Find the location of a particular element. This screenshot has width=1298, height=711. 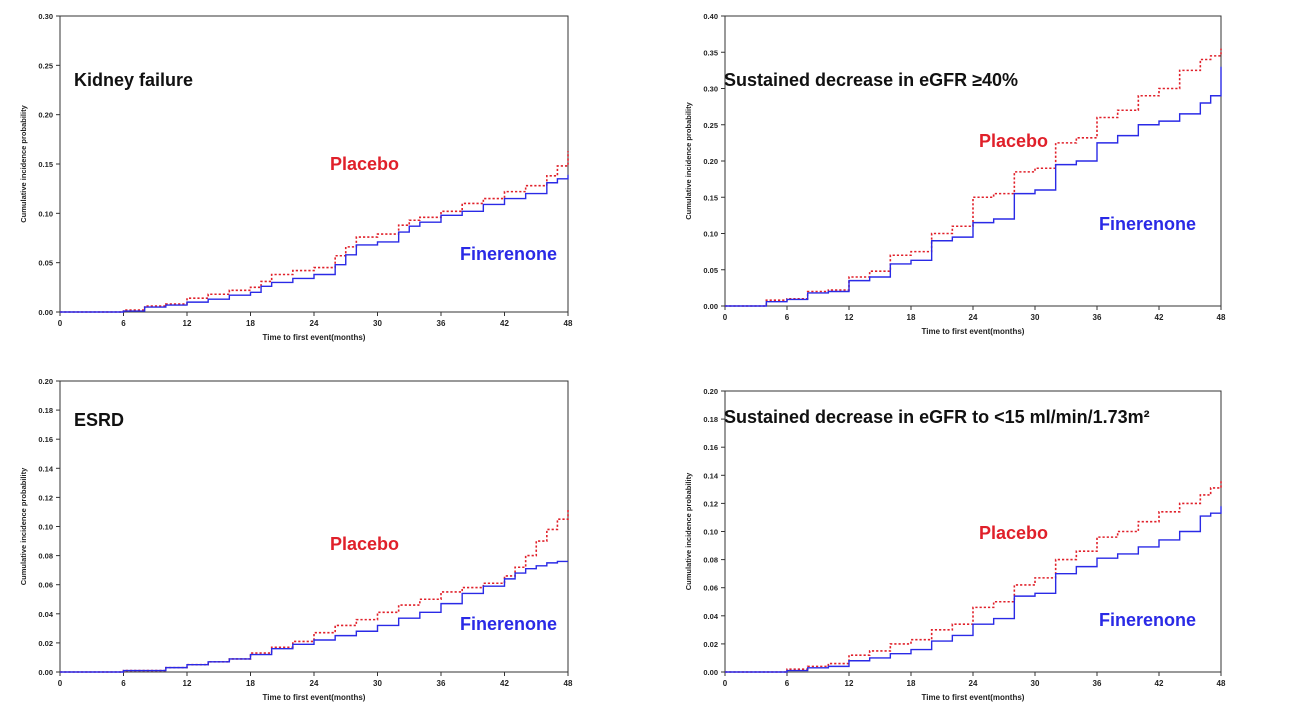

chart-title: ESRD is located at coordinates (99, 420).